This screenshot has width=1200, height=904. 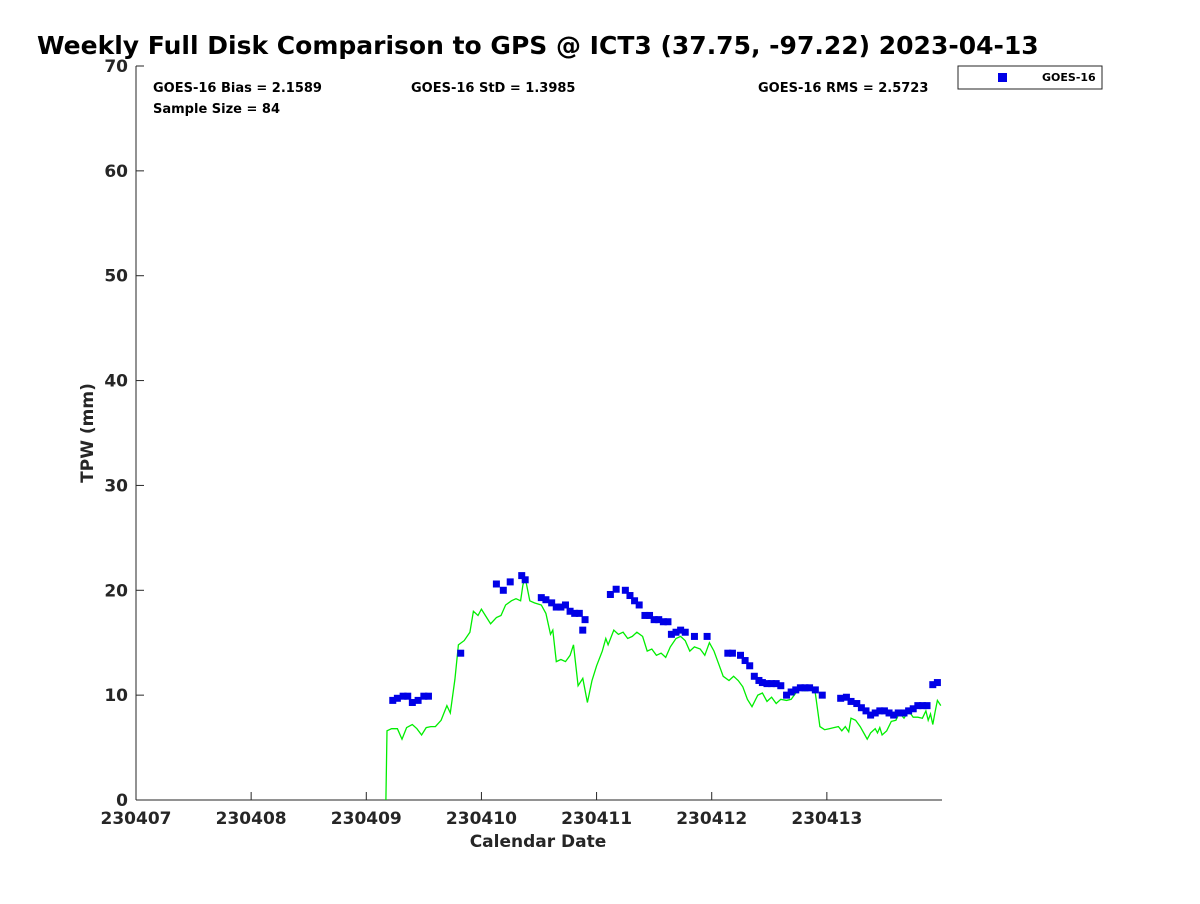 I want to click on legend-box, so click(x=1030, y=77).